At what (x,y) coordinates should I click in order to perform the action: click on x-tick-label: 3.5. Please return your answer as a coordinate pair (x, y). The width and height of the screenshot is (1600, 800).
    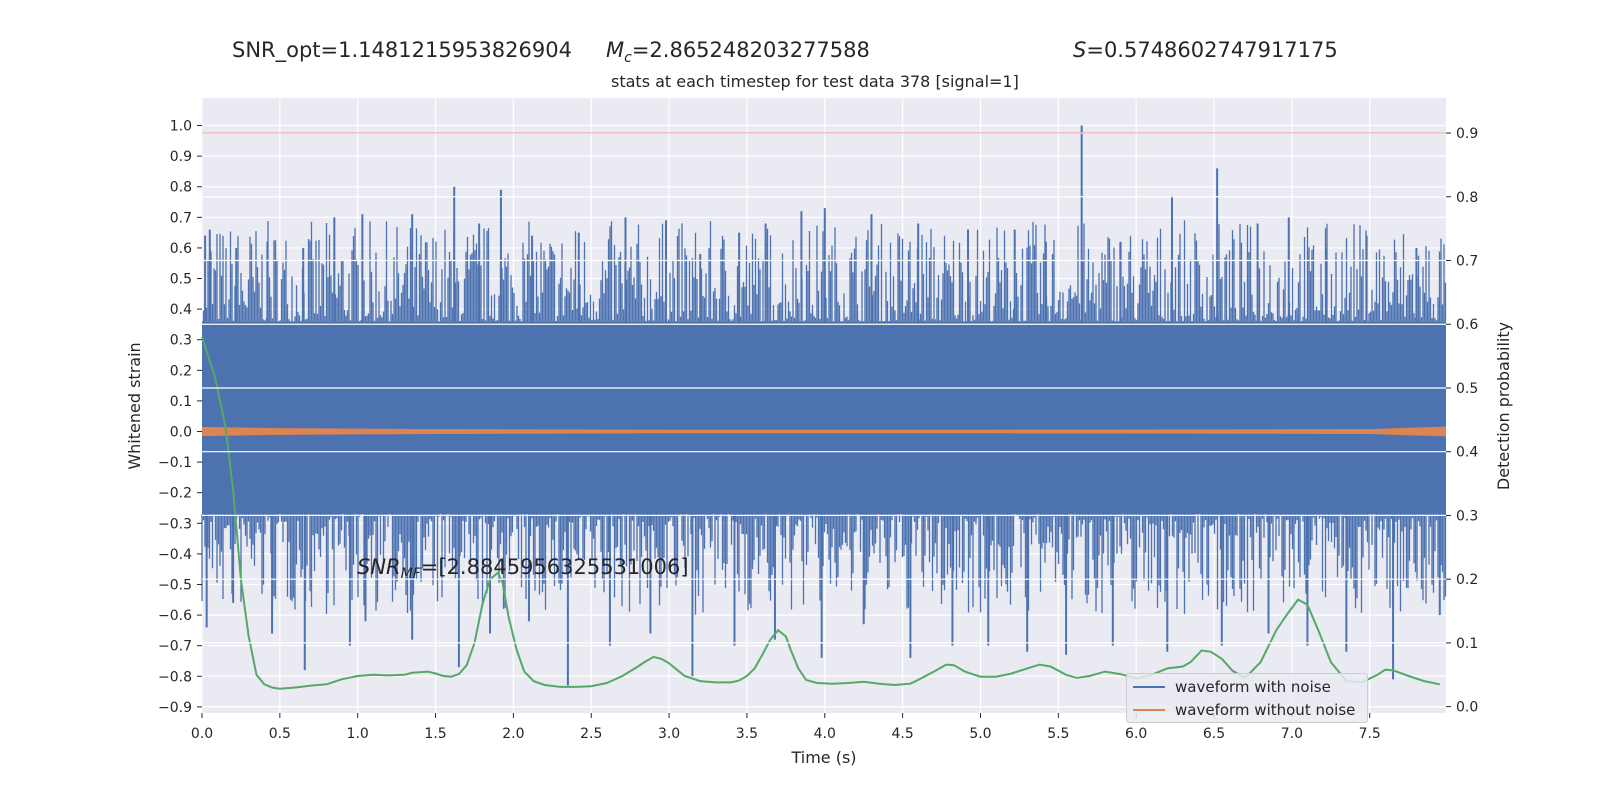
    Looking at the image, I should click on (747, 734).